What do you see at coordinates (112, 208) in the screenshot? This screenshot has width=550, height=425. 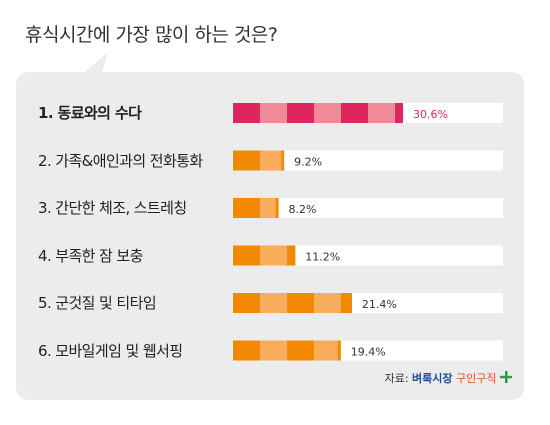 I see `category-label: 3. 간단한 체조, 스트레칭` at bounding box center [112, 208].